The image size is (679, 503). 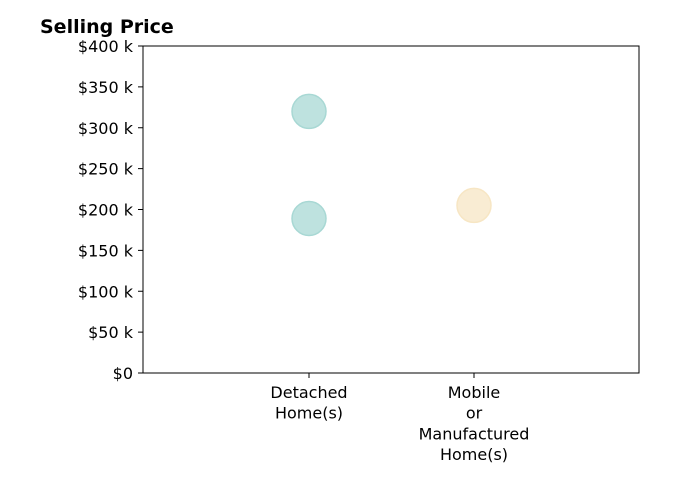 I want to click on y-tick-label: $200 k, so click(x=106, y=210).